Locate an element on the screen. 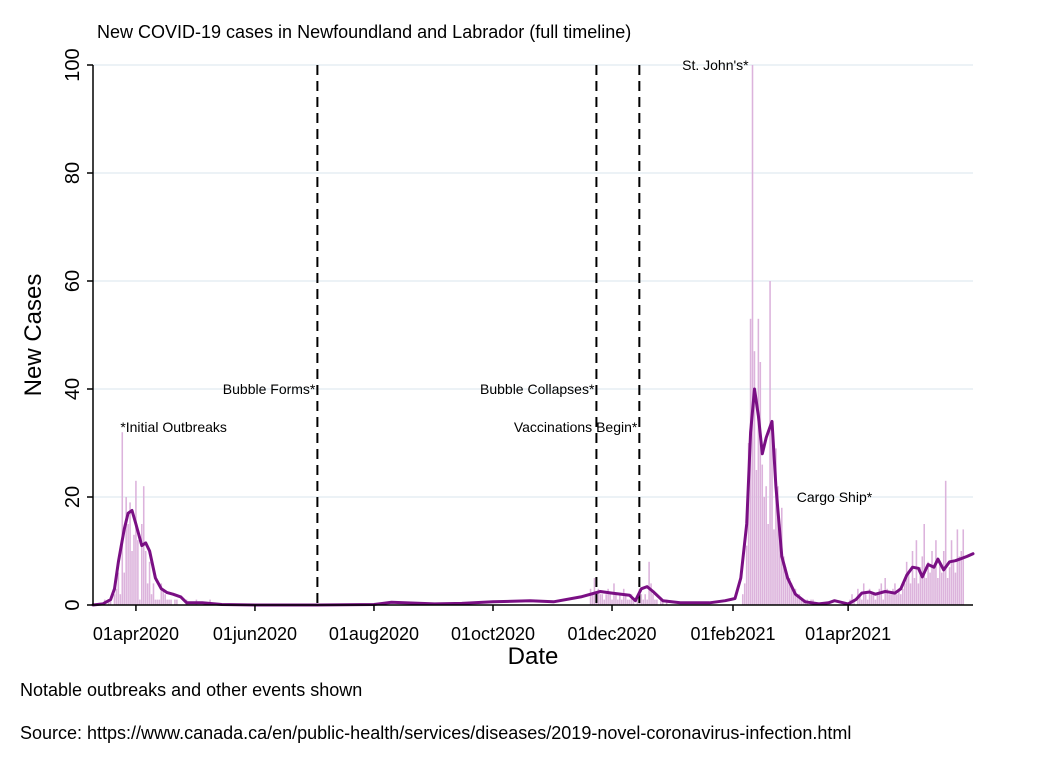  event-label: Vaccinations Begin* is located at coordinates (576, 427).